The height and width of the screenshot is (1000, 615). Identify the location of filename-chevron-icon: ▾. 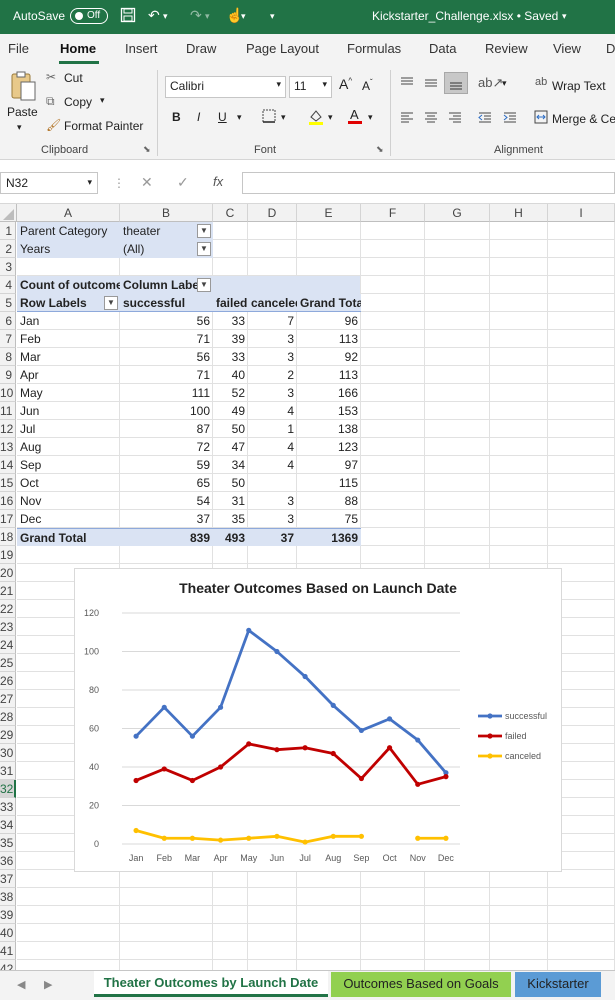
(564, 16).